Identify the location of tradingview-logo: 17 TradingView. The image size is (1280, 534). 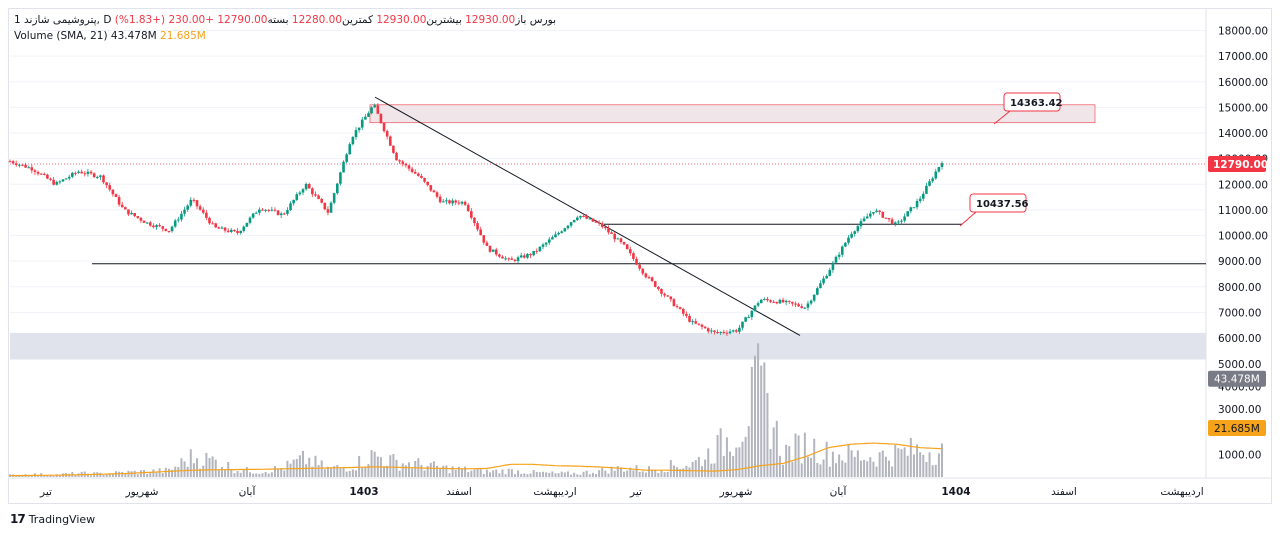
(52, 519).